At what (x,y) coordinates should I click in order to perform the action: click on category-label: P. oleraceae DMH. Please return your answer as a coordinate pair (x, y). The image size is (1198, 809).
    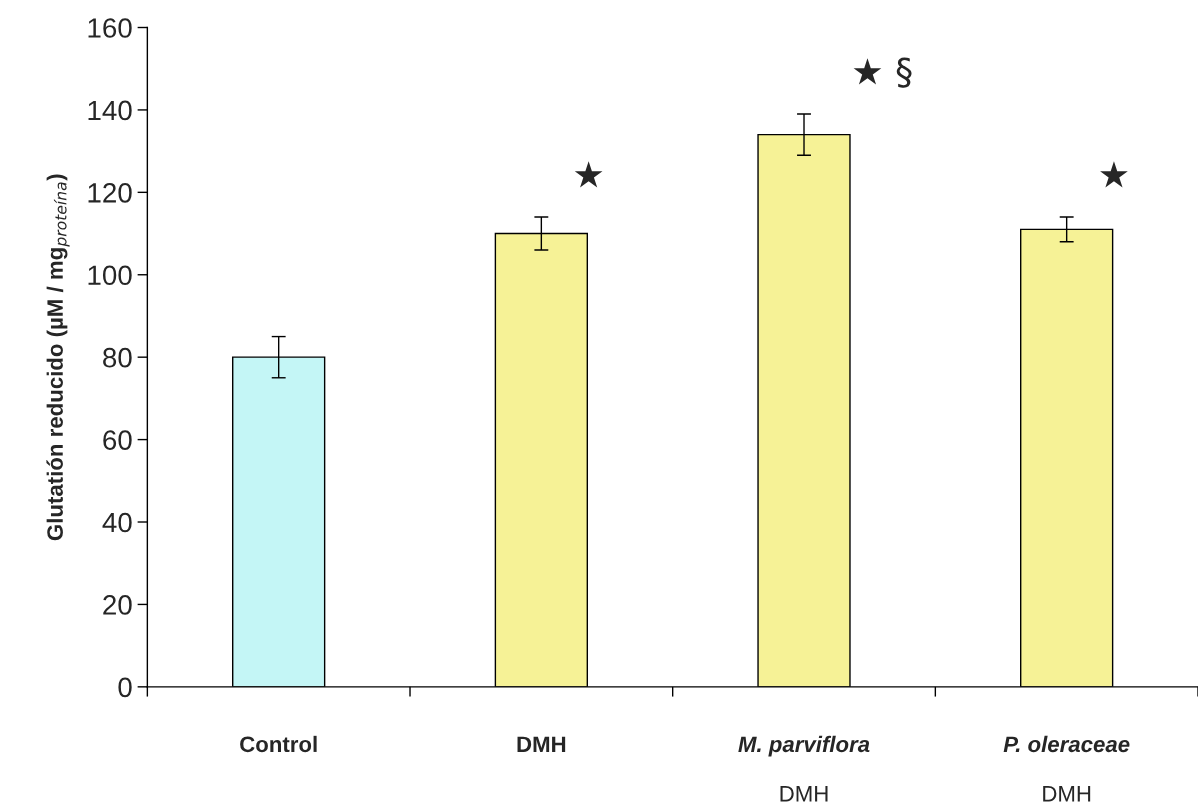
    Looking at the image, I should click on (1066, 768).